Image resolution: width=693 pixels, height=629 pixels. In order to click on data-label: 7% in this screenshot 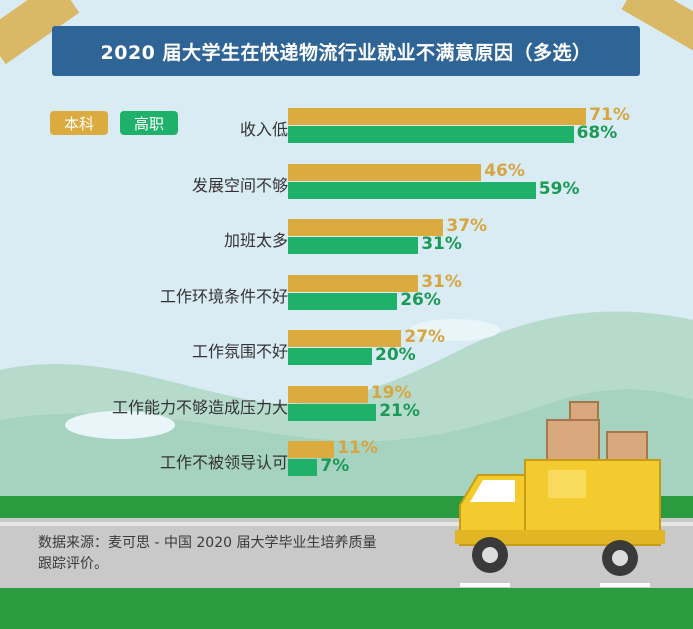, I will do `click(335, 466)`.